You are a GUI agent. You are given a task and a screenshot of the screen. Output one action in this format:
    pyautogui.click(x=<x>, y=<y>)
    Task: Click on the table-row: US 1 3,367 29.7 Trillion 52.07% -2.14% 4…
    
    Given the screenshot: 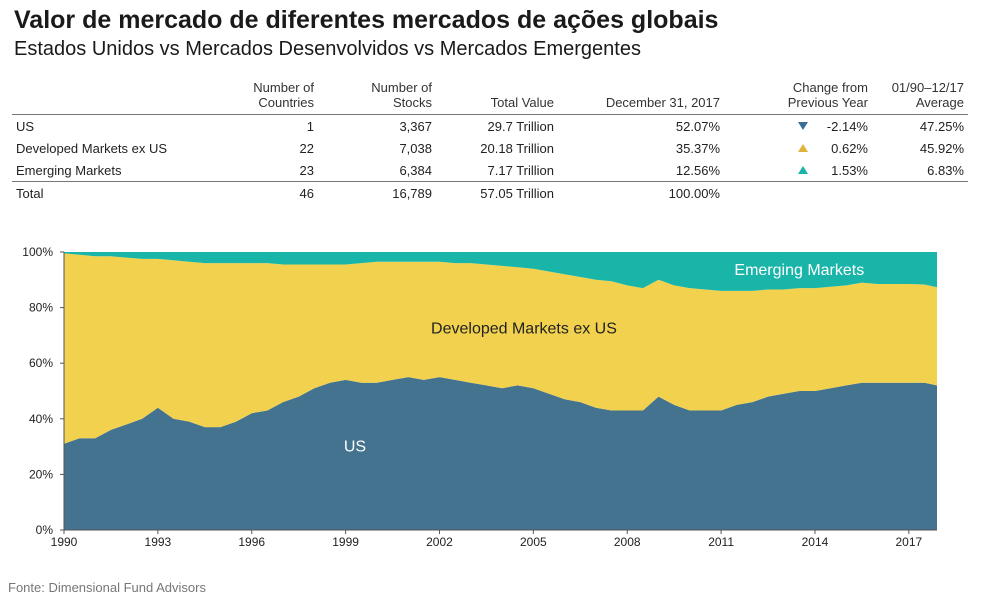 What is the action you would take?
    pyautogui.click(x=490, y=126)
    